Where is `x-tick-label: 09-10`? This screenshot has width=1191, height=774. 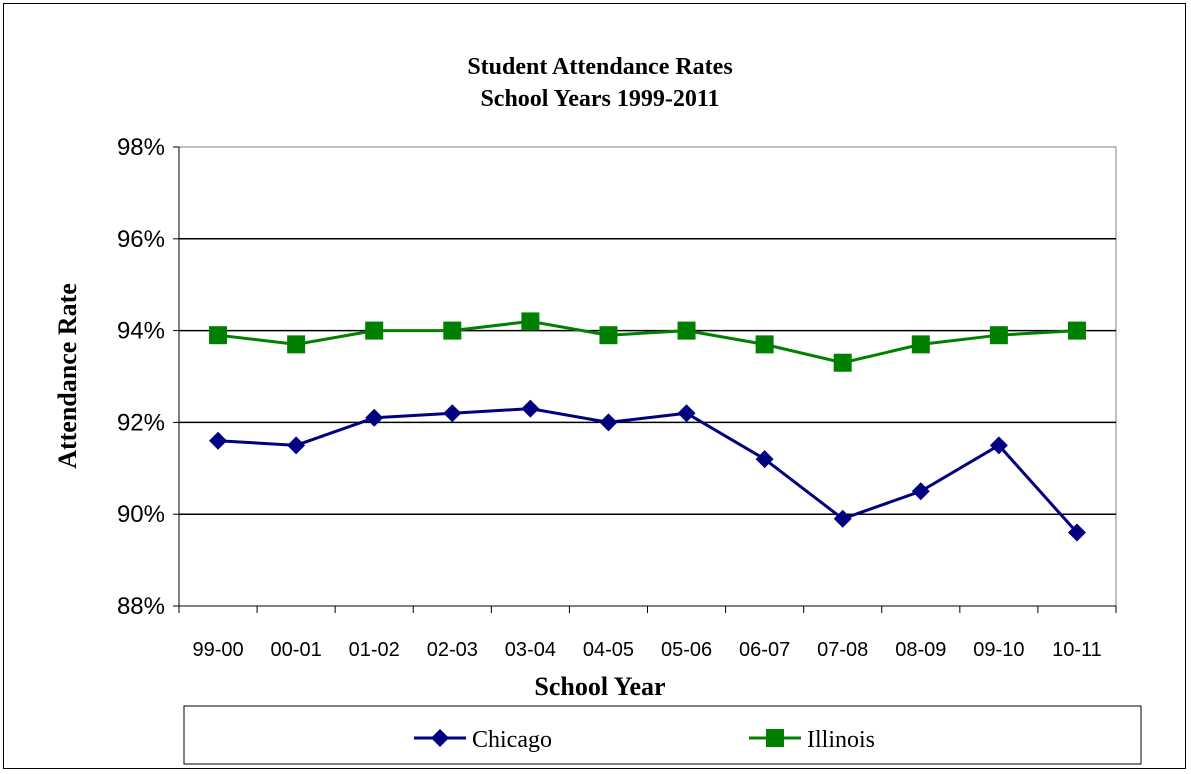
x-tick-label: 09-10 is located at coordinates (998, 650).